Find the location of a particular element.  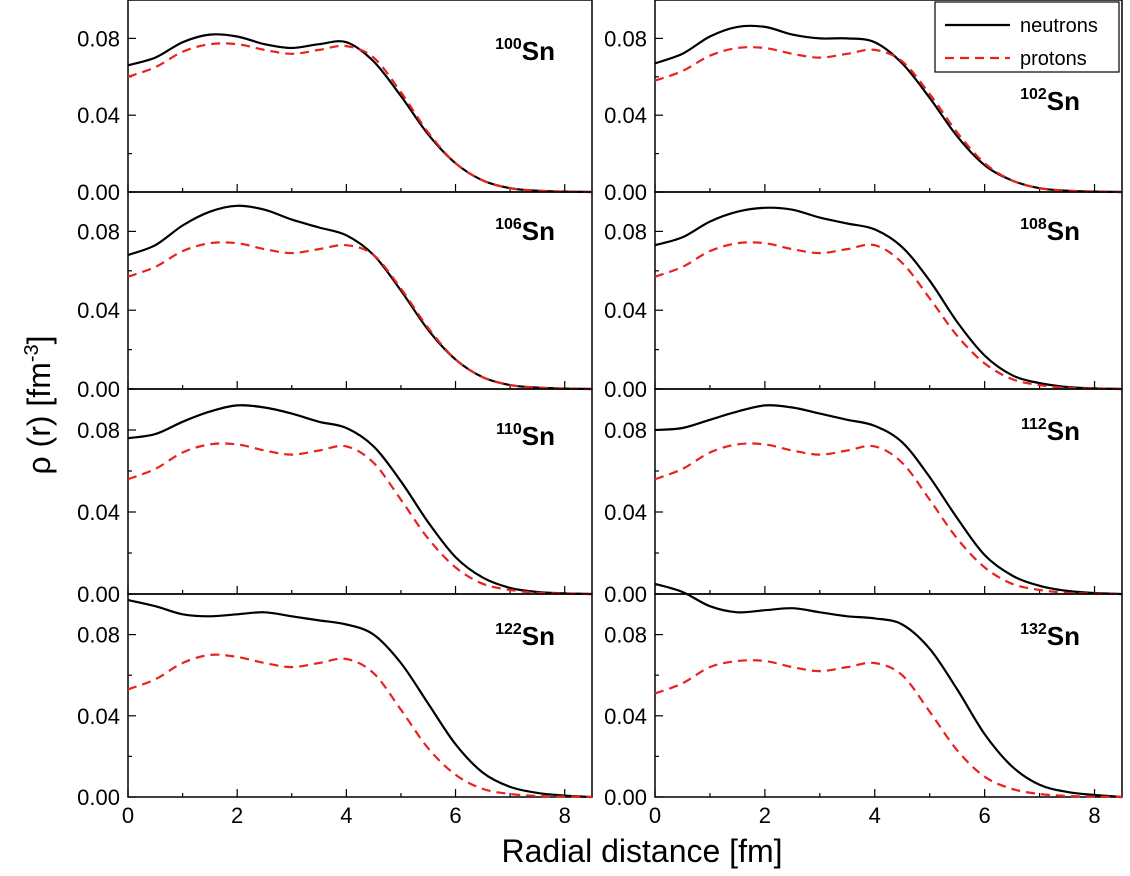

panel-132Sn: 0.00 0.04 0.08 0 2 4 6 8 132Sn is located at coordinates (863, 705).